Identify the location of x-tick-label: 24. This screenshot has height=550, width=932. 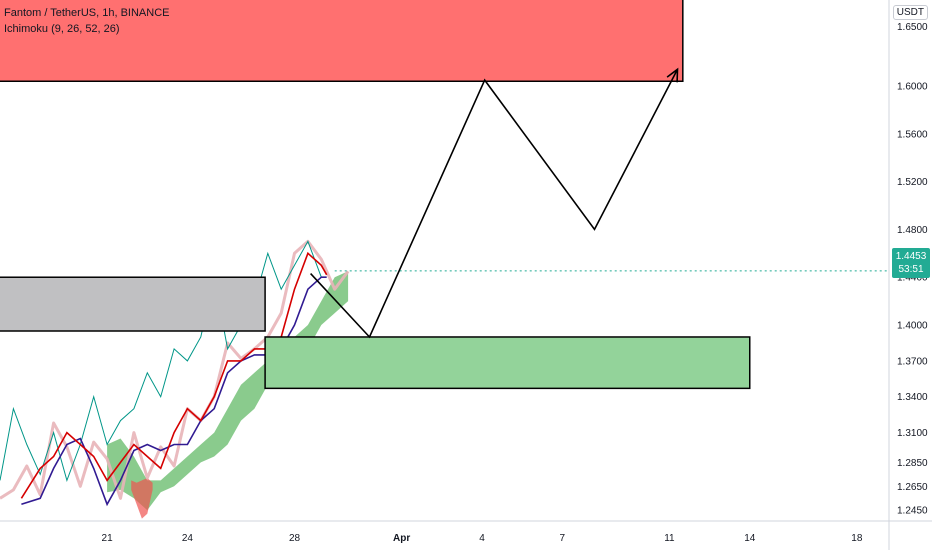
(188, 538).